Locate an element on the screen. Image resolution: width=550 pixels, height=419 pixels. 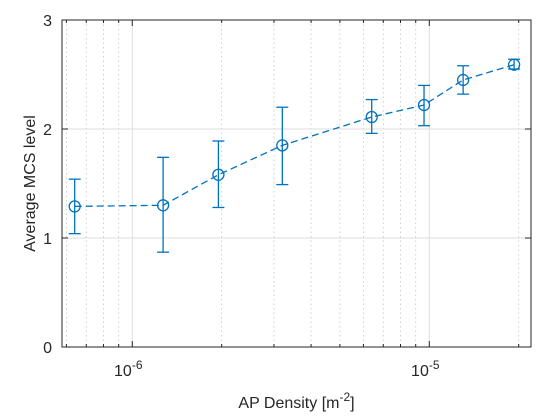
x-axis-label-exponent: -2 is located at coordinates (344, 397).